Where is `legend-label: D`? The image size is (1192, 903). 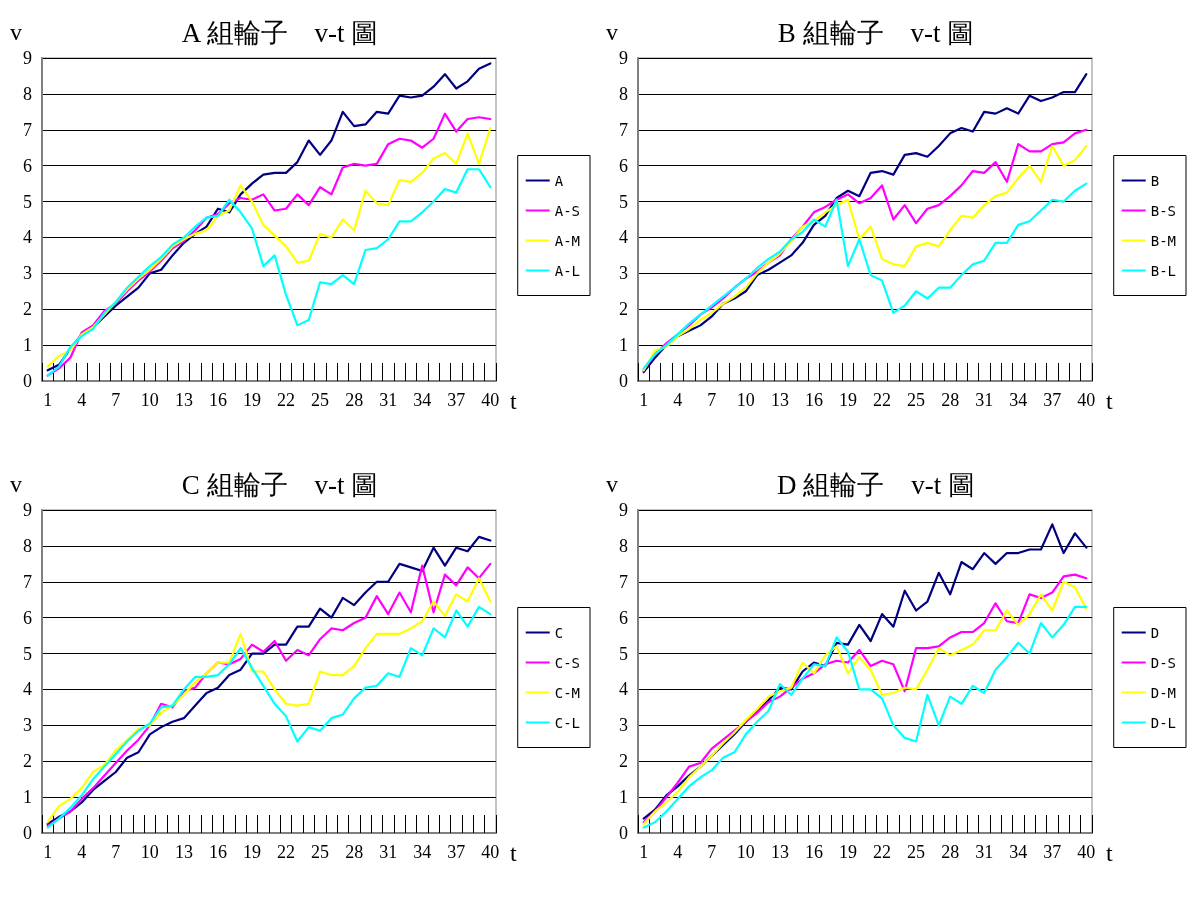 legend-label: D is located at coordinates (1155, 632).